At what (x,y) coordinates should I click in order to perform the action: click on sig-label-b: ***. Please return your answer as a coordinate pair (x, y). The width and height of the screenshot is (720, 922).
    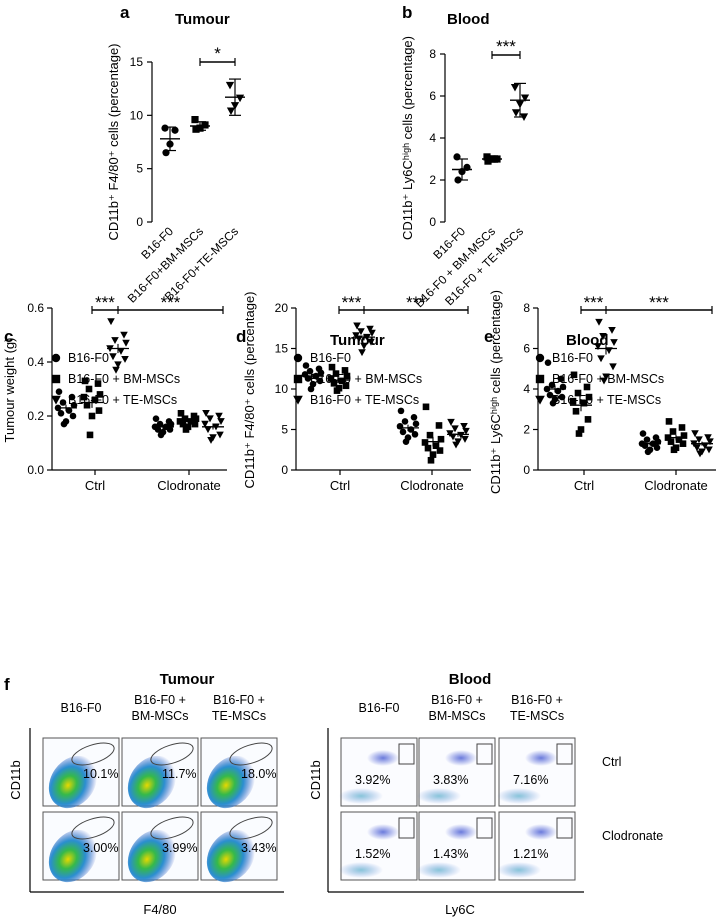
    Looking at the image, I should click on (506, 46).